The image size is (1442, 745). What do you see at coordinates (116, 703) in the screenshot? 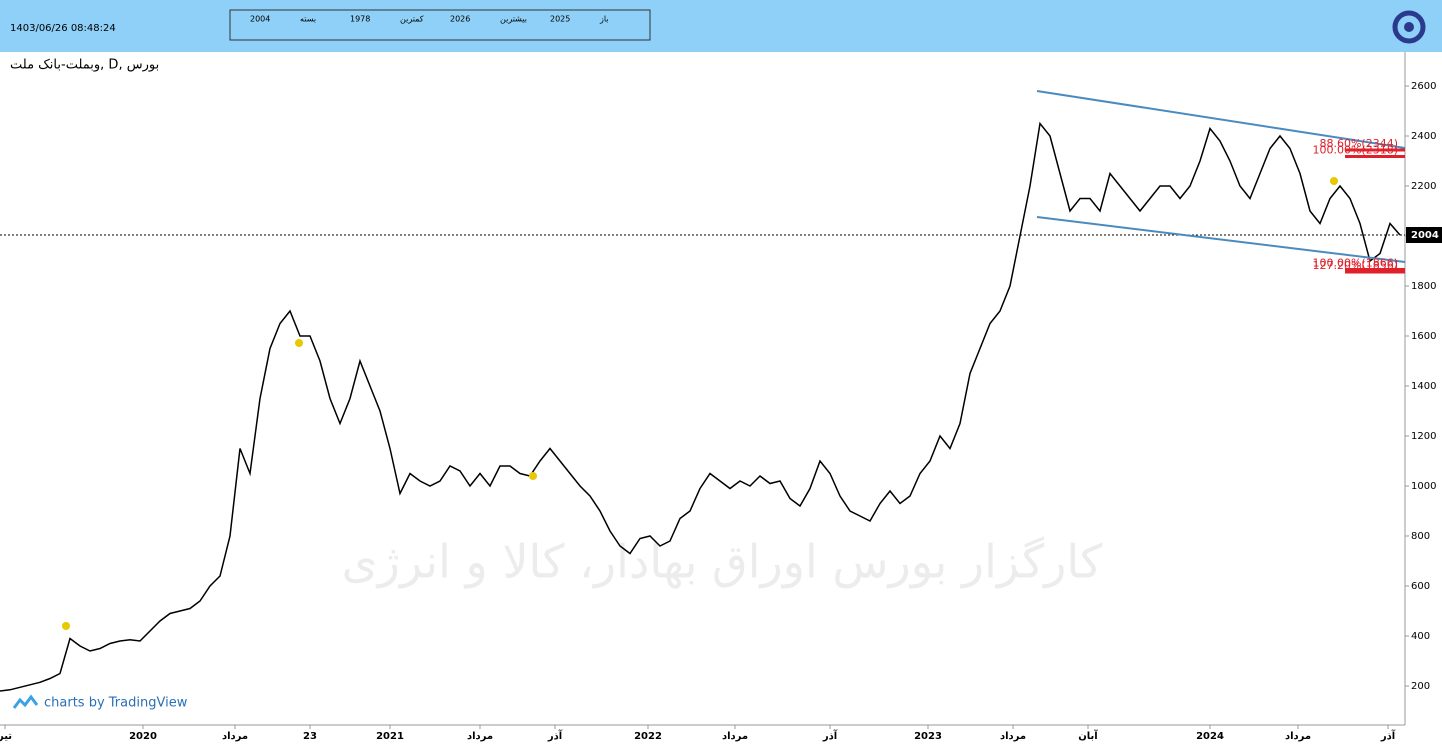
I see `credit: charts by TradingView` at bounding box center [116, 703].